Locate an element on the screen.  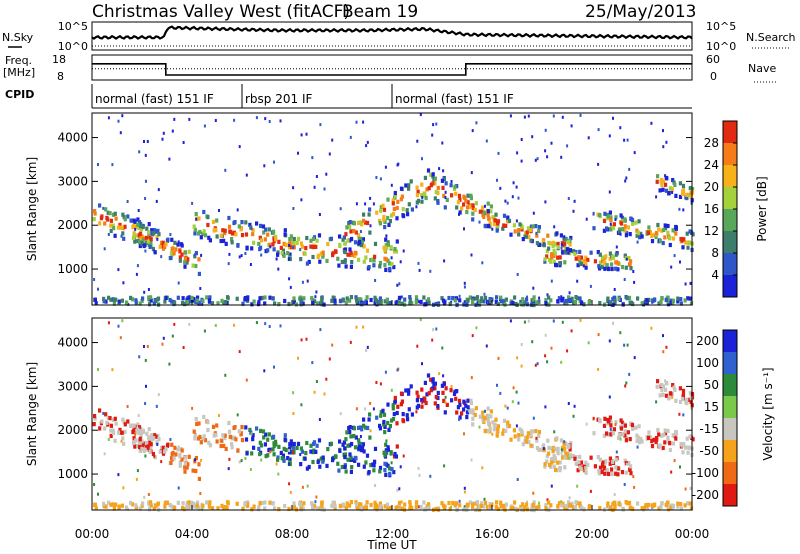
cpid-label: CPID is located at coordinates (19, 94).